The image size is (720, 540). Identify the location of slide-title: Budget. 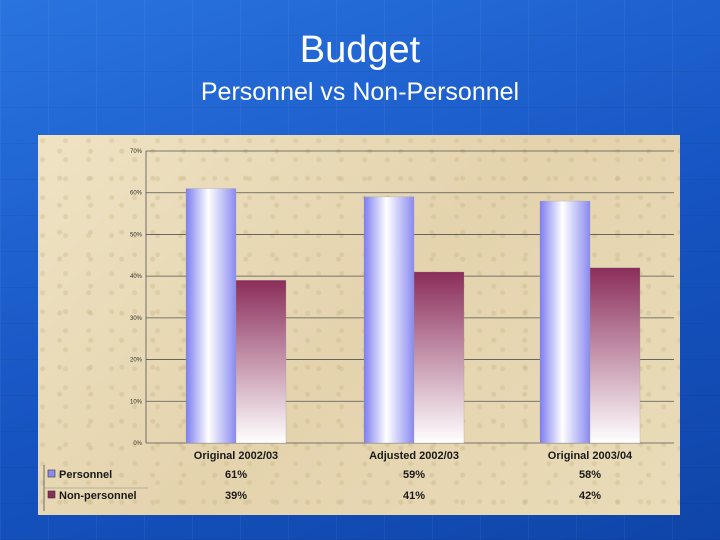
(360, 50).